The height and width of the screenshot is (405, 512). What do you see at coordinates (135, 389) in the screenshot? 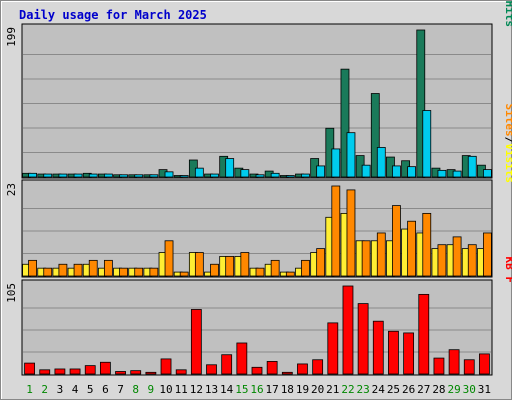
I see `day-label-8: 8` at bounding box center [135, 389].